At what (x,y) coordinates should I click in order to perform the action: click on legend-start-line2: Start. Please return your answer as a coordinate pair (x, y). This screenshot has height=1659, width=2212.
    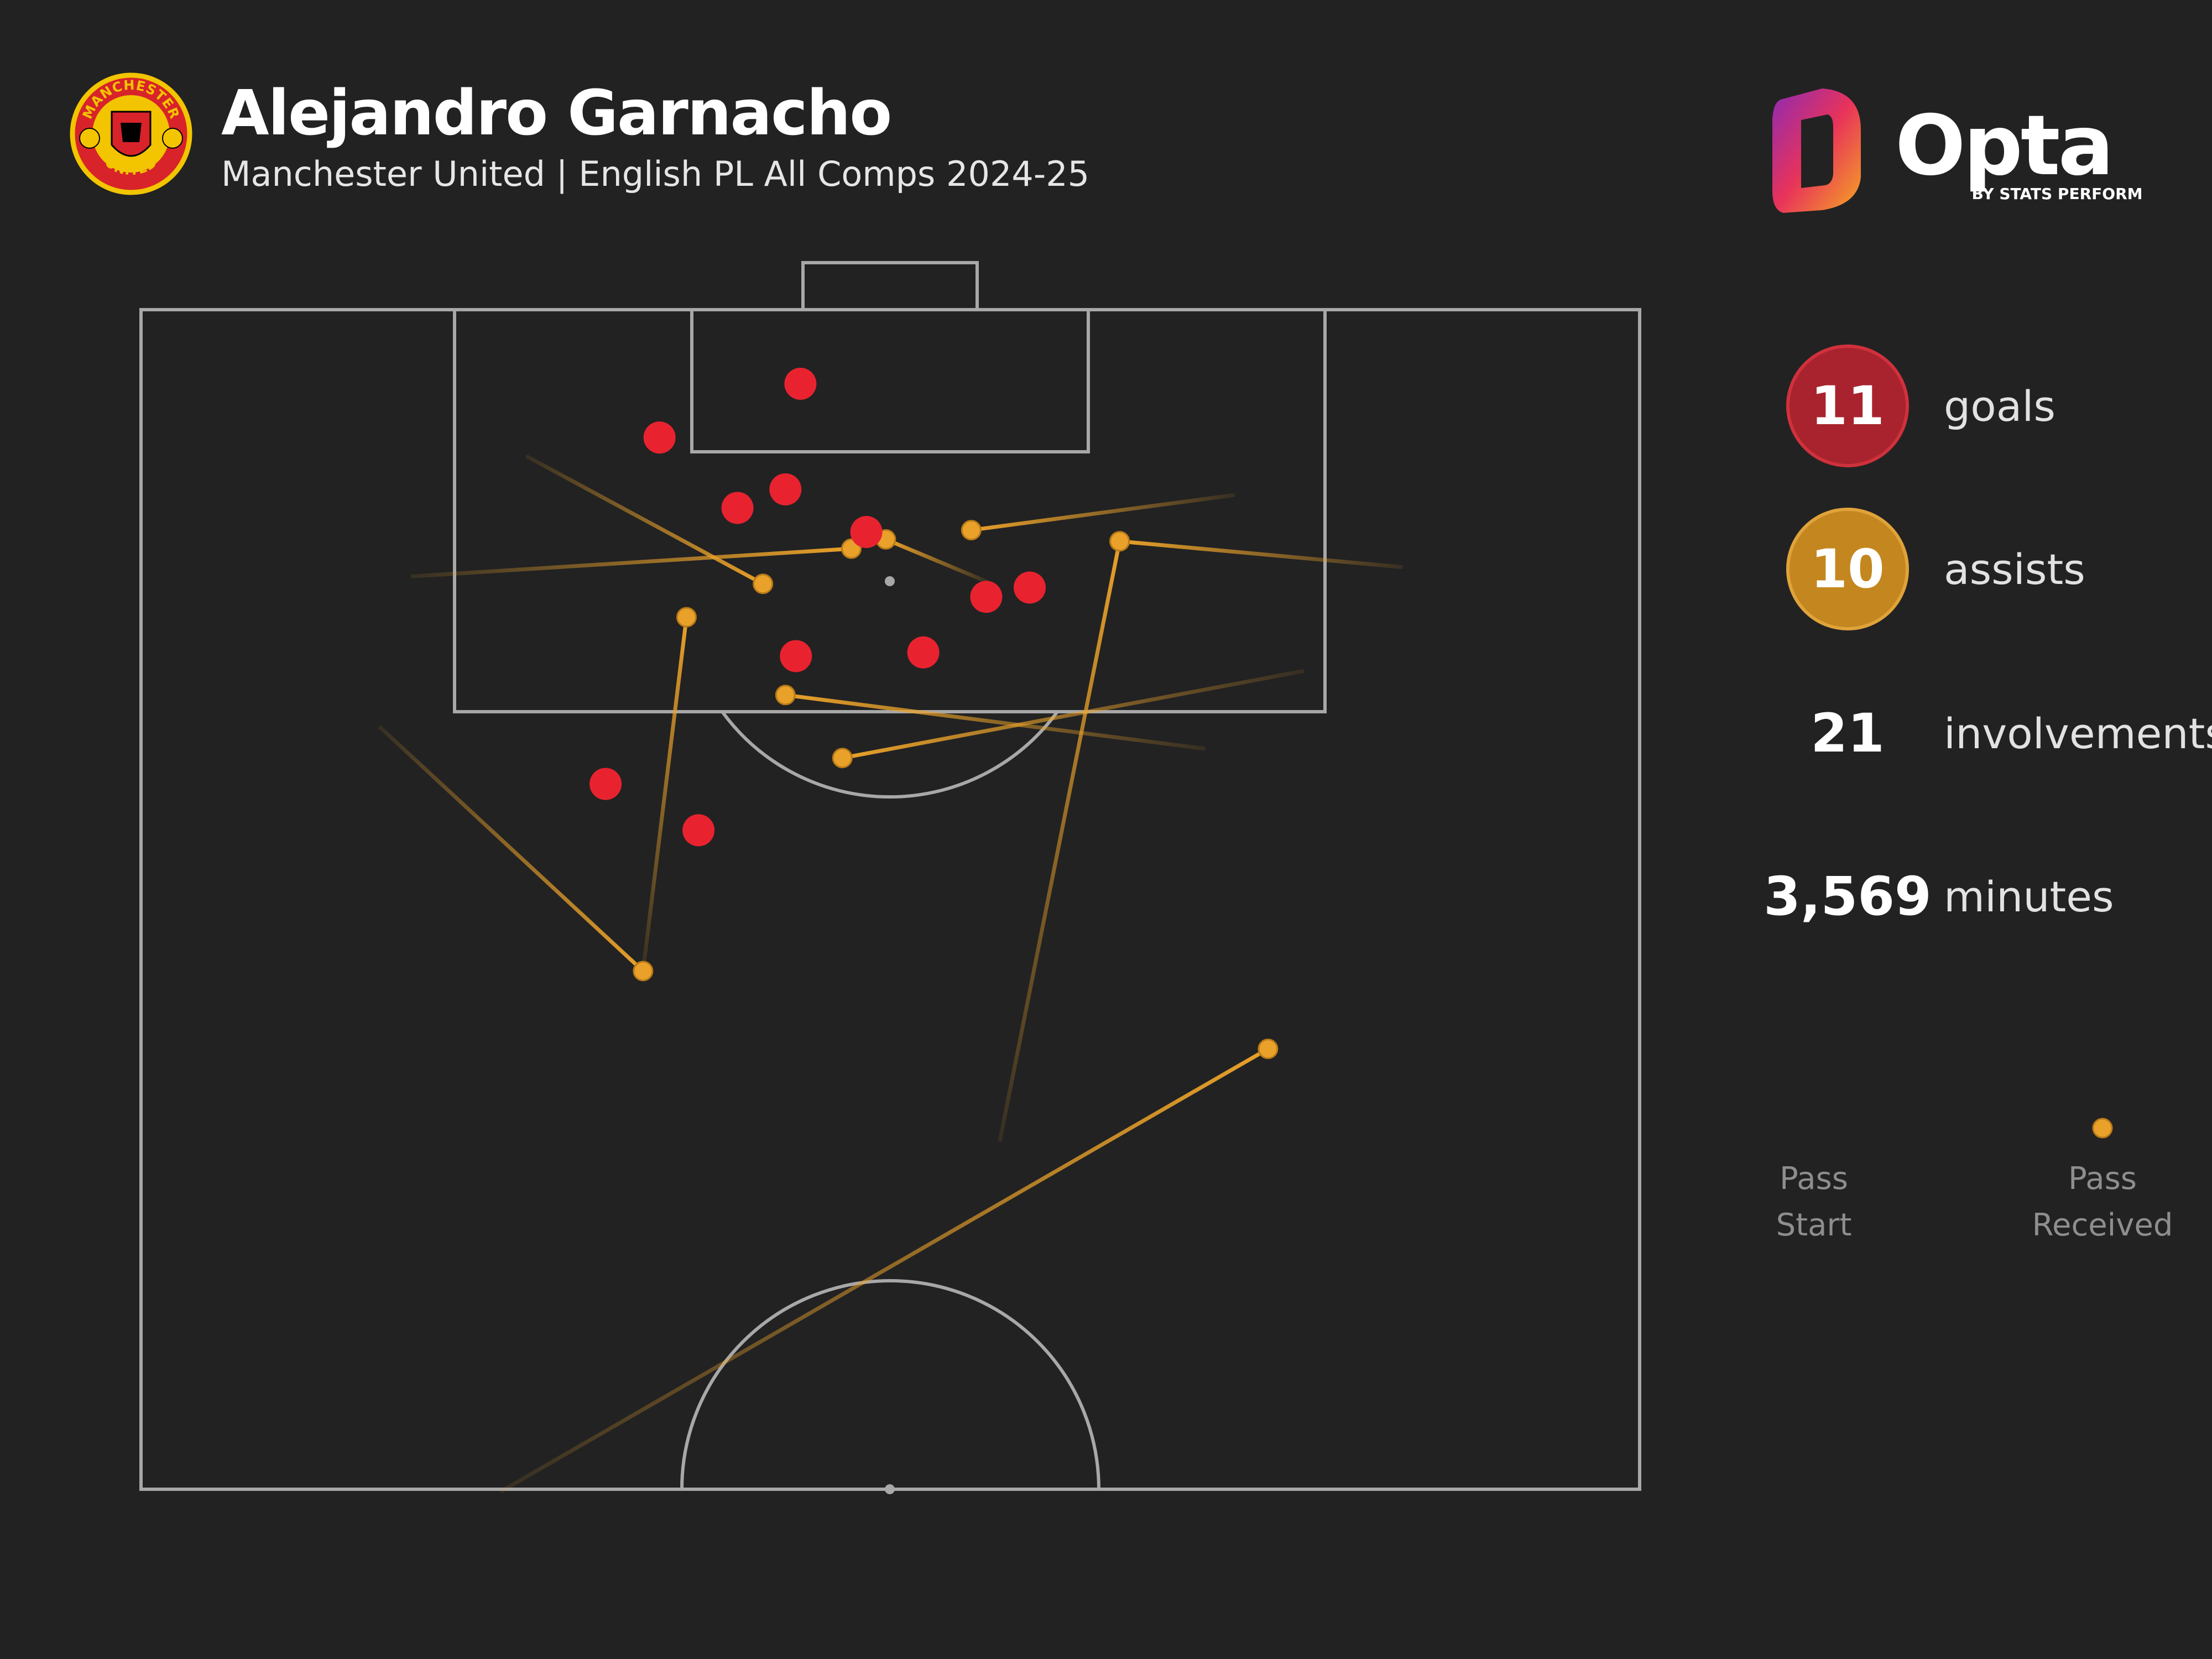
    Looking at the image, I should click on (1814, 1225).